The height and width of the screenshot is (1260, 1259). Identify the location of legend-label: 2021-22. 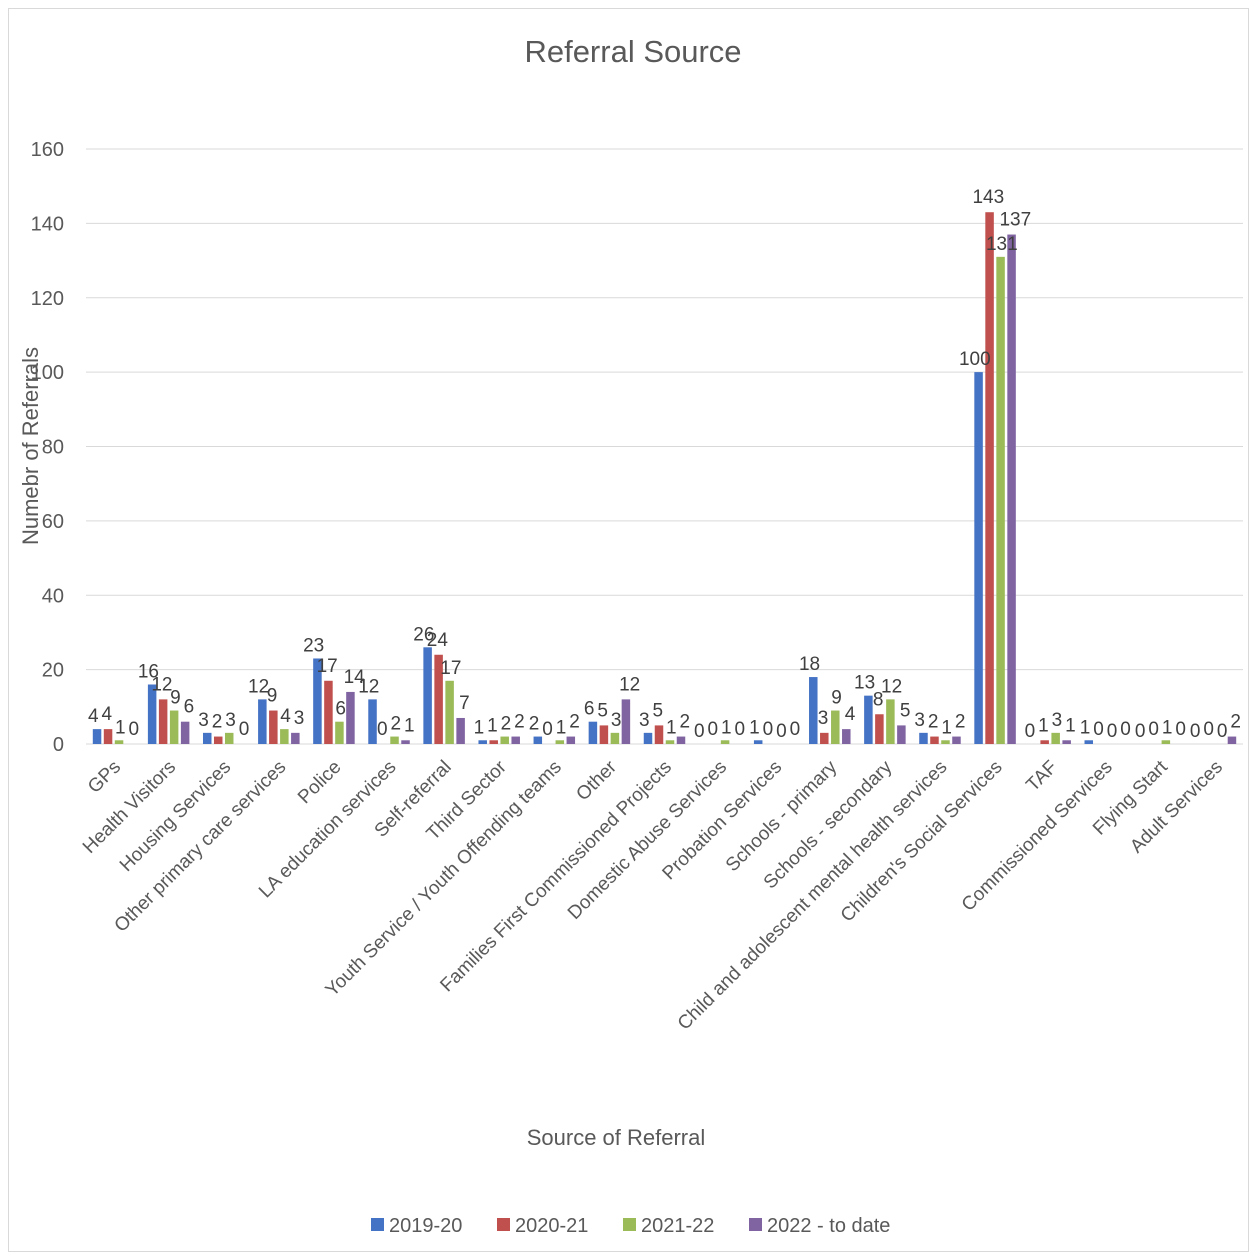
(677, 1226).